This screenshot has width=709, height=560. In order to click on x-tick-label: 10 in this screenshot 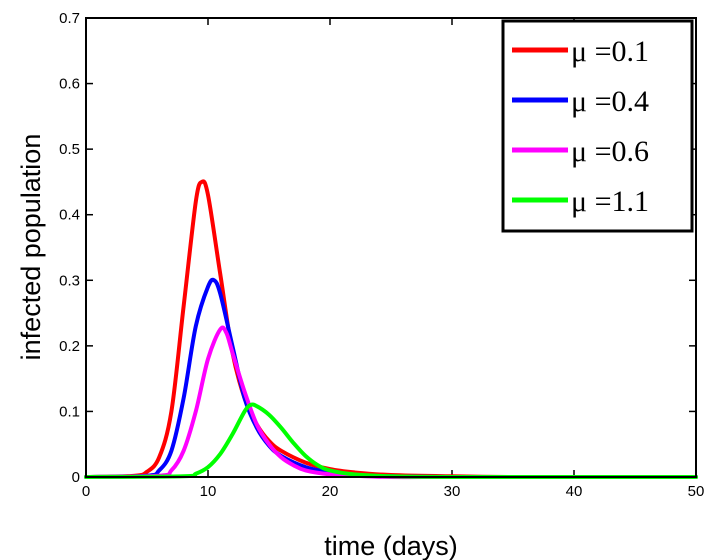, I will do `click(208, 491)`.